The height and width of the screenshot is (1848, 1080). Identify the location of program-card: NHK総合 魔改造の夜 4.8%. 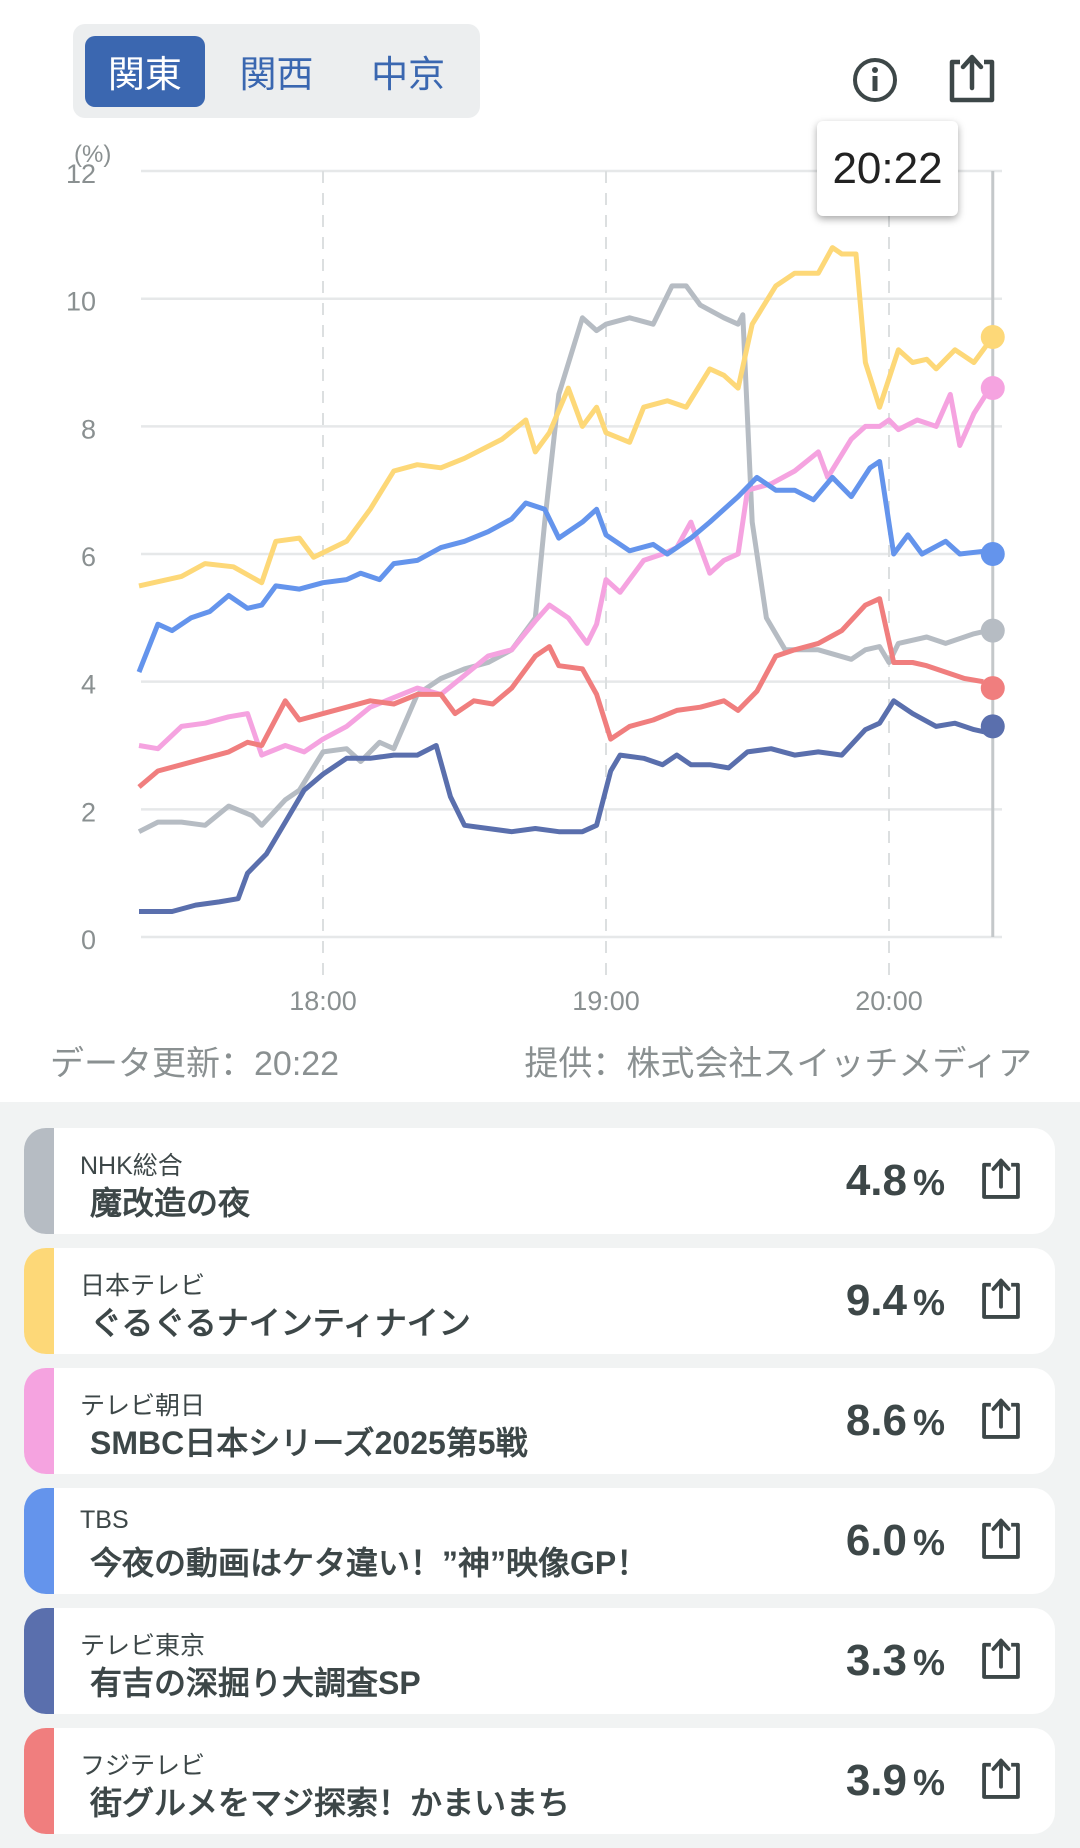
(539, 1181).